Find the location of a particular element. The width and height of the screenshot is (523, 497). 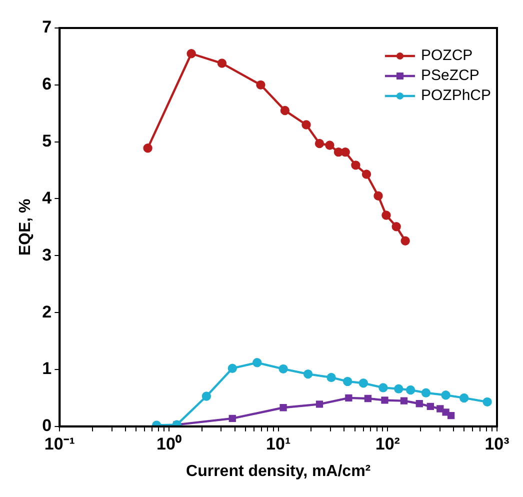

x-tick-label: 10⁻¹ is located at coordinates (60, 444).